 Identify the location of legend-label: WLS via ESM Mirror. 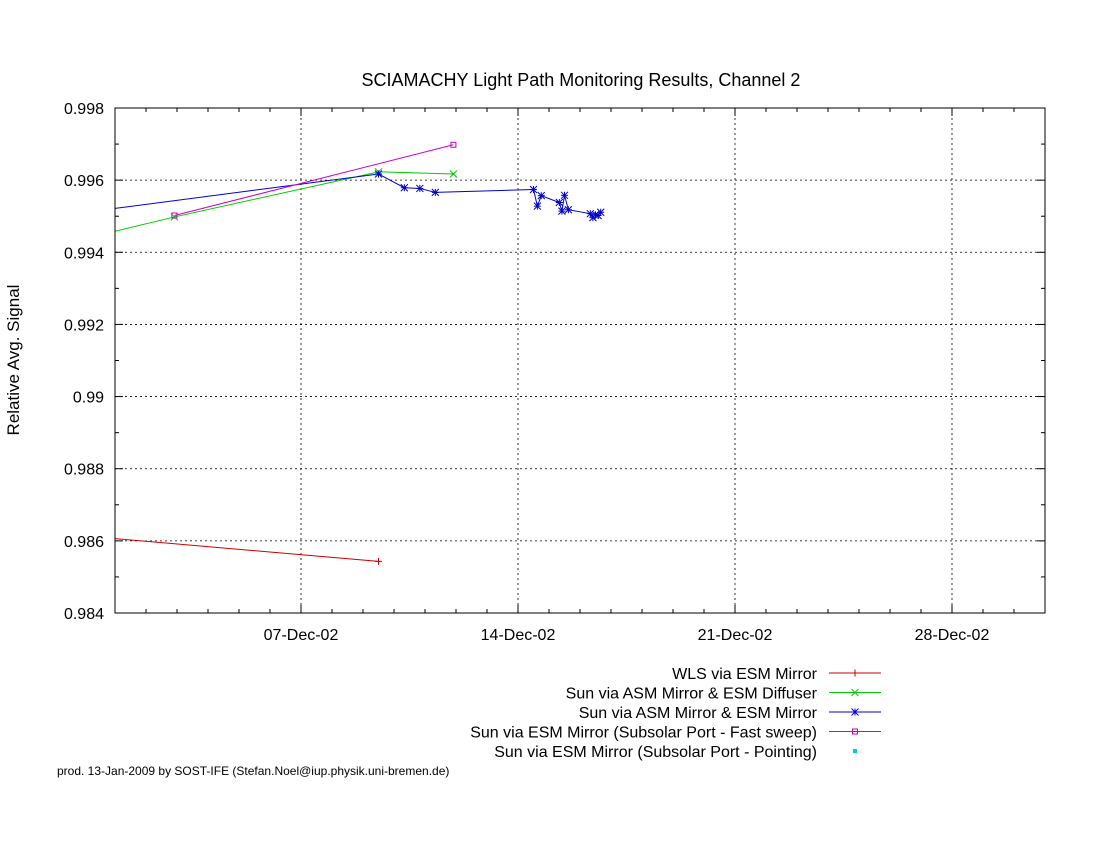
(745, 674).